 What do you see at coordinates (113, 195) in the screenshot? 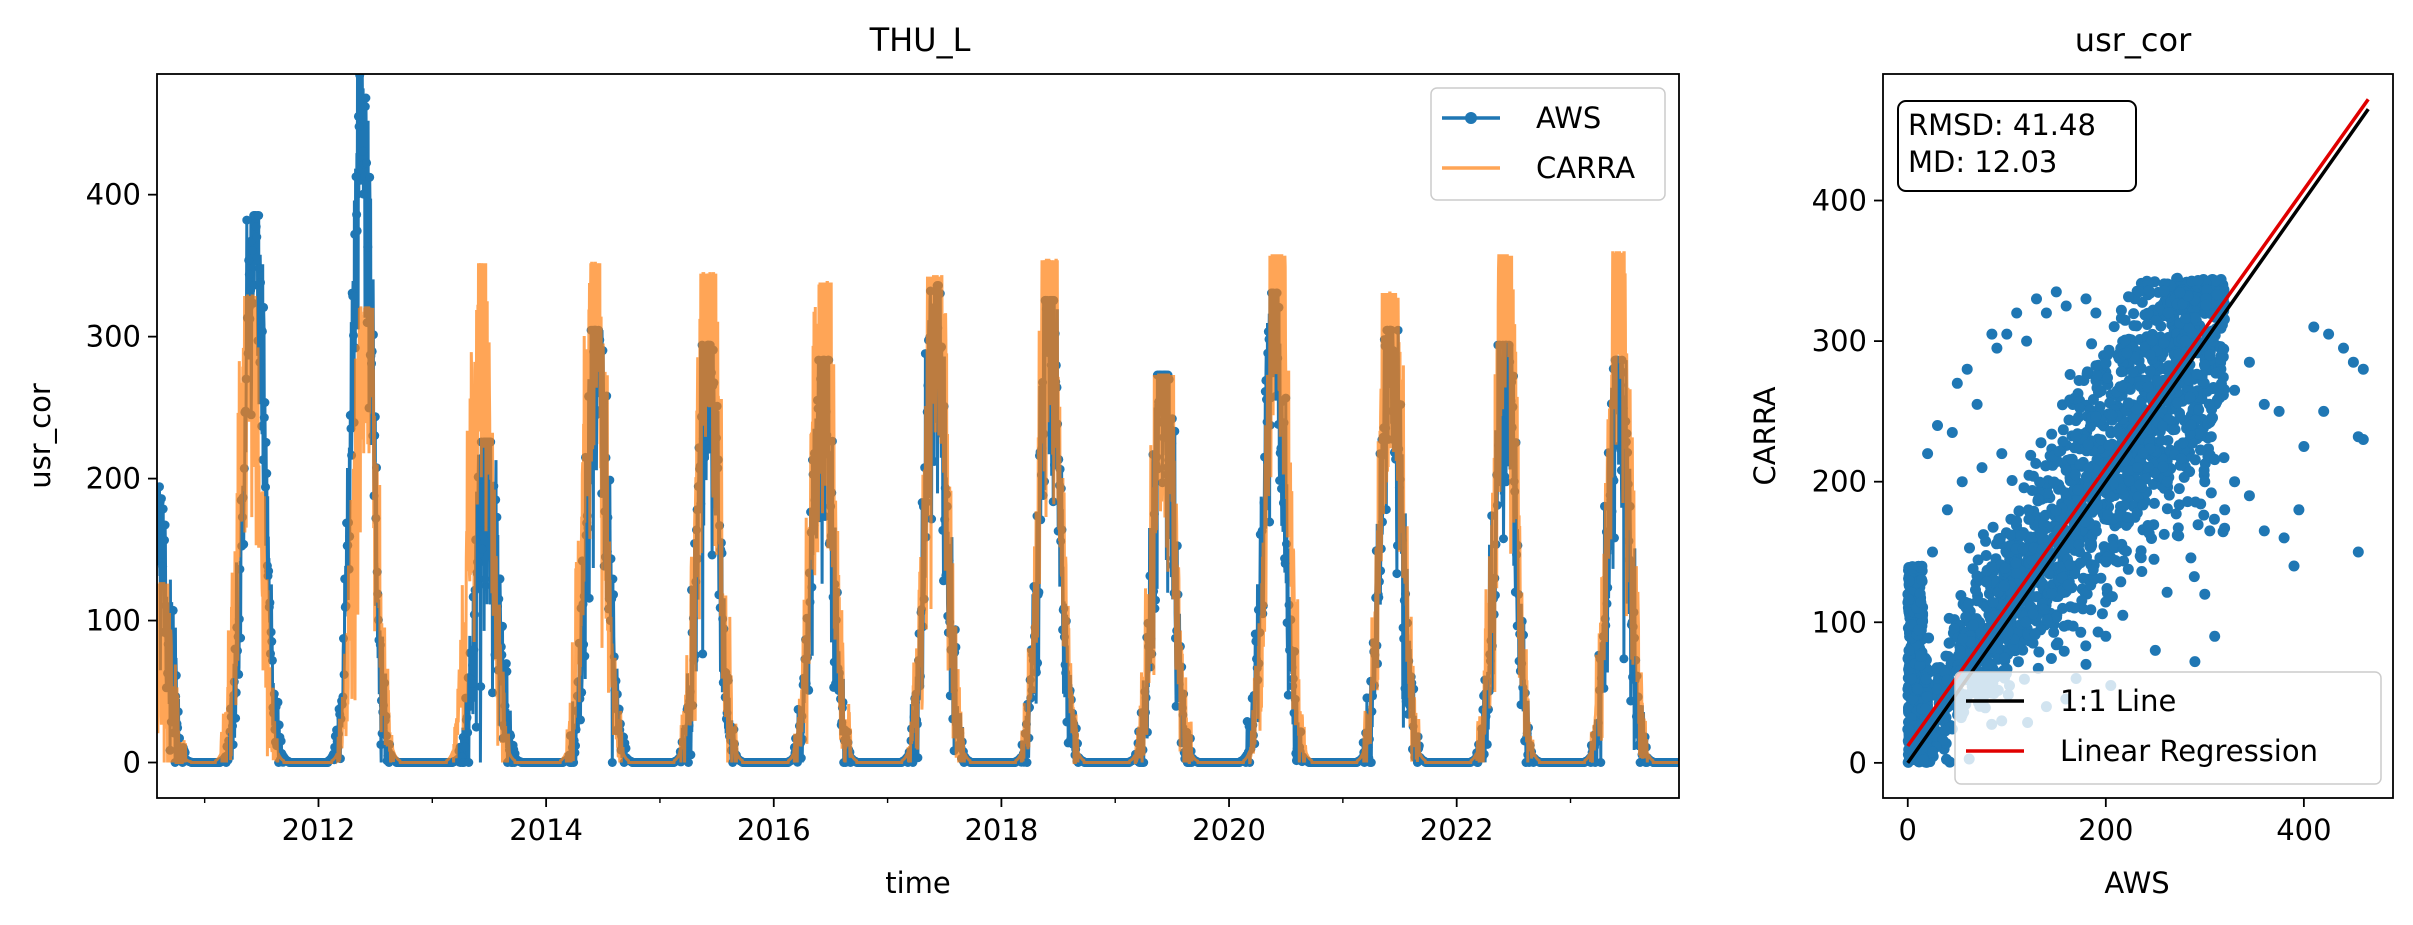
I see `y-tick-label: 400` at bounding box center [113, 195].